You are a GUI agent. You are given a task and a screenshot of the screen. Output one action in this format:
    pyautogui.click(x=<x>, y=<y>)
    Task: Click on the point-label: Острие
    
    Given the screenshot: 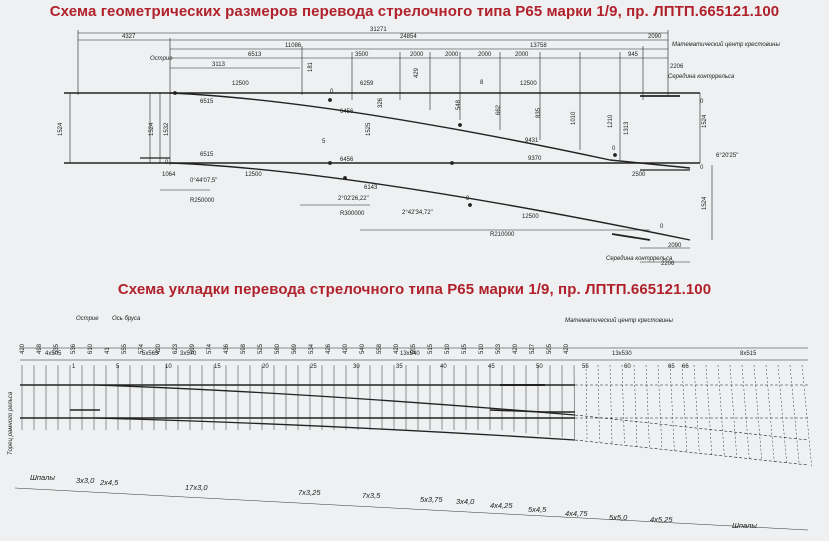 What is the action you would take?
    pyautogui.click(x=161, y=59)
    